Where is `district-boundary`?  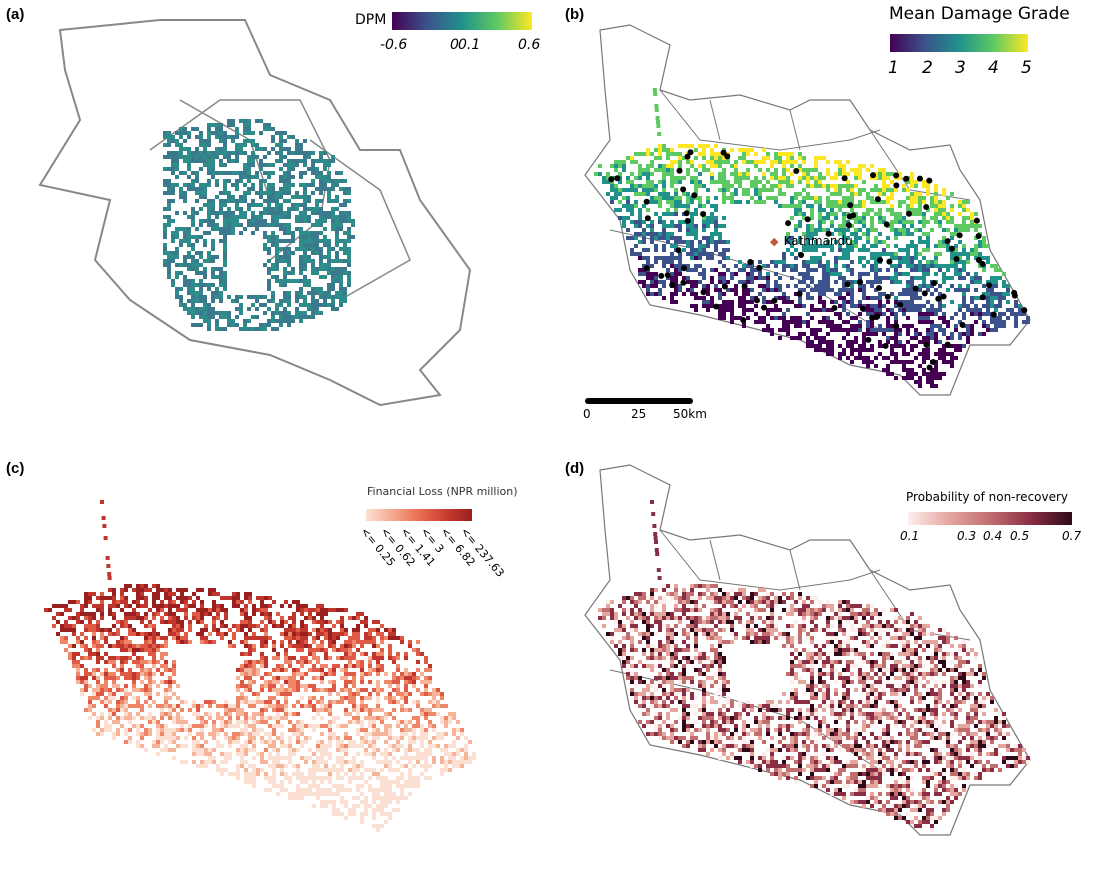 district-boundary is located at coordinates (360, 220).